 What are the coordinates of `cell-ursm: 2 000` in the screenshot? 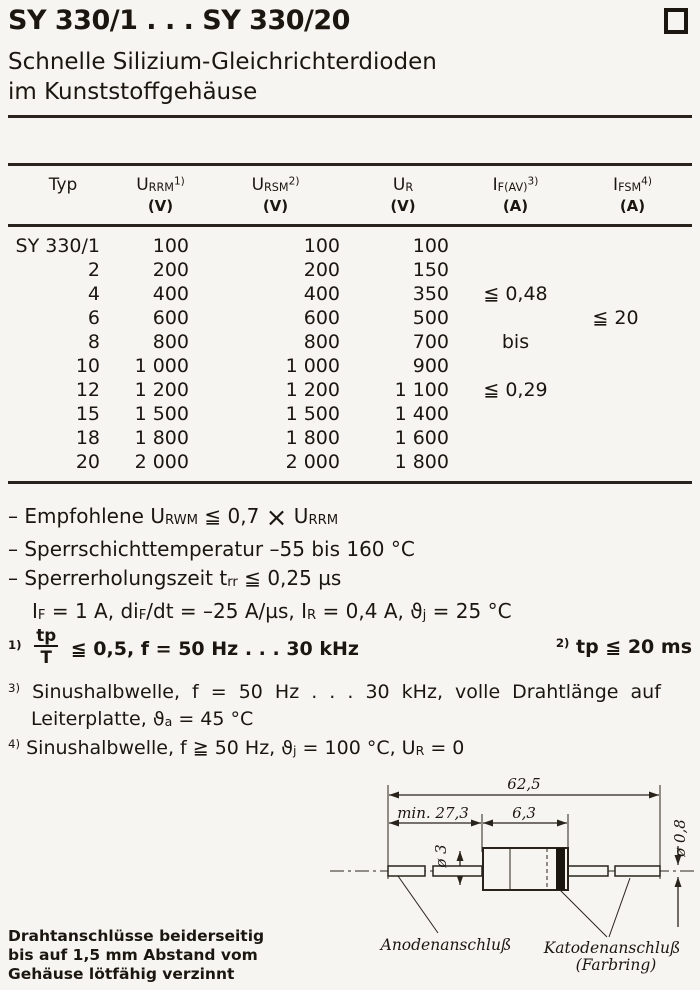 It's located at (312, 462).